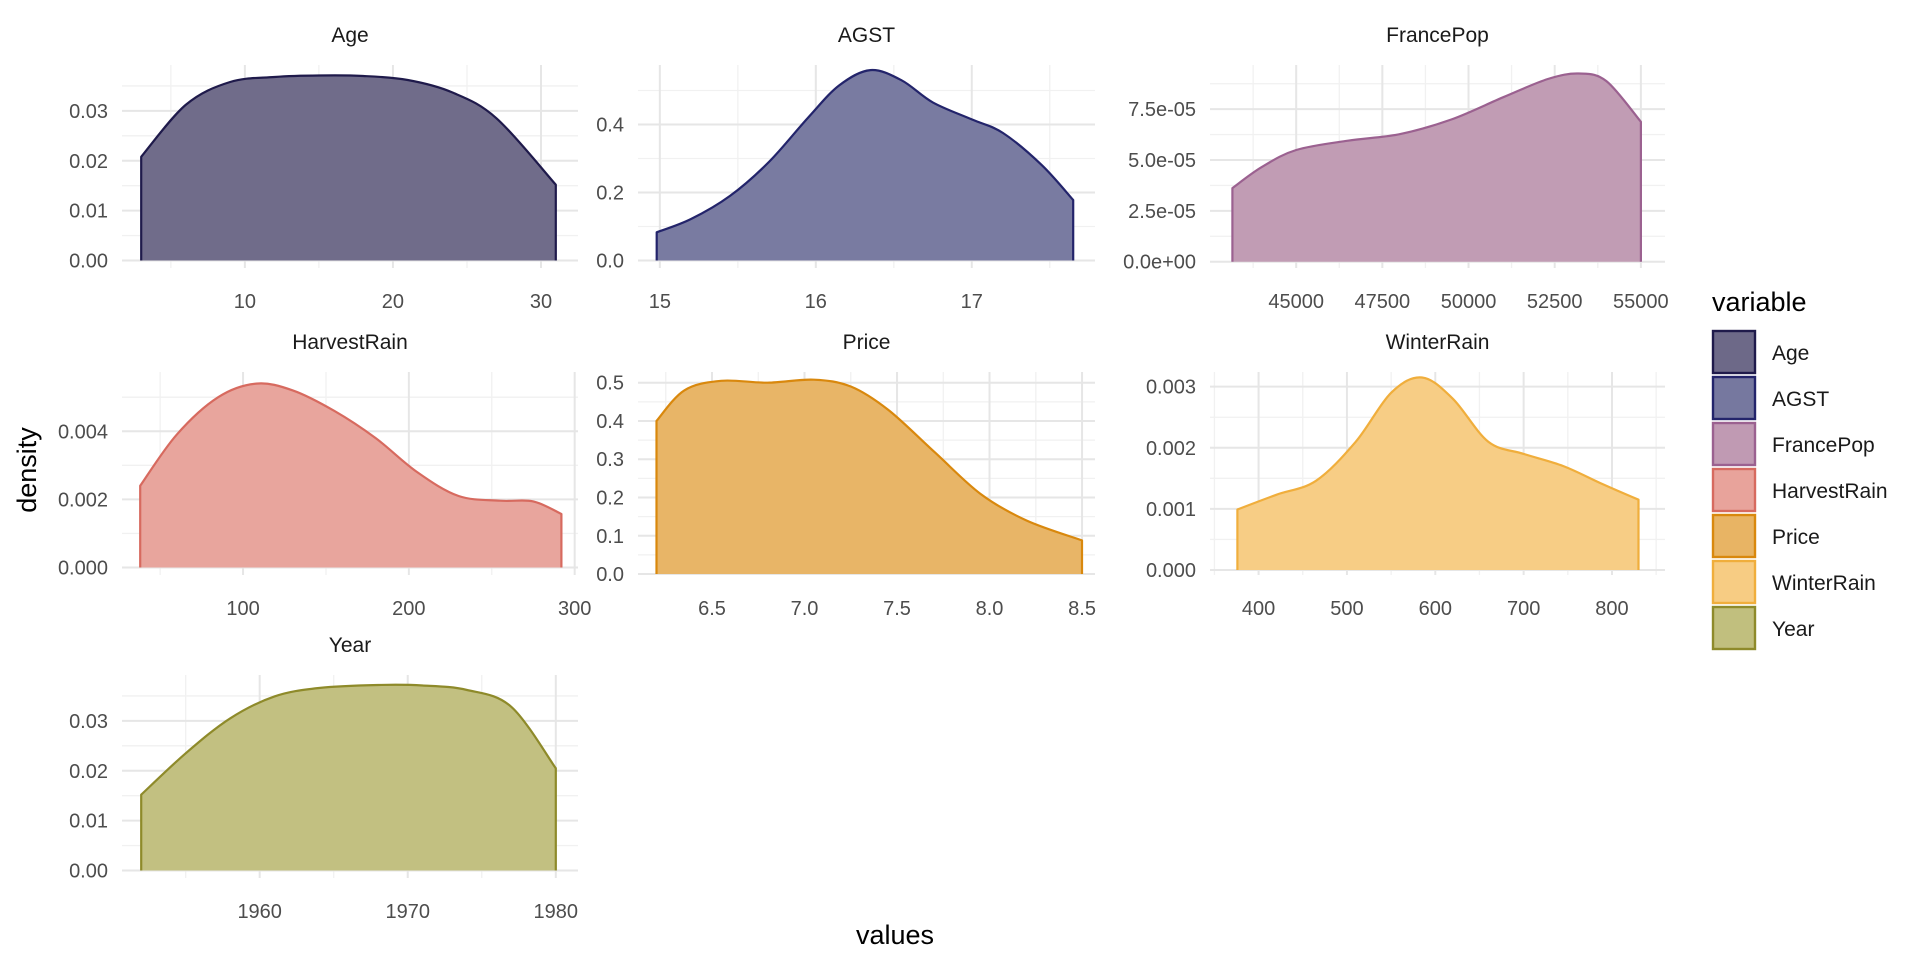  Describe the element at coordinates (866, 35) in the screenshot. I see `facet-label-agst: AGST` at that location.